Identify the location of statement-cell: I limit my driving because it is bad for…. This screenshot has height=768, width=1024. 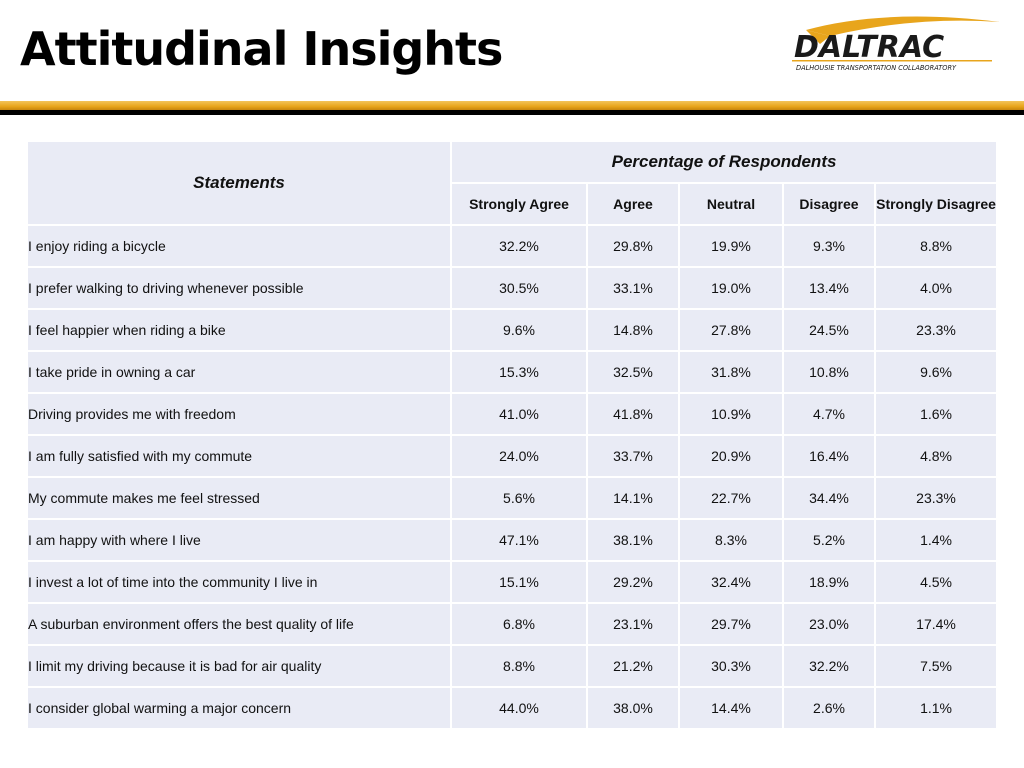
(240, 667).